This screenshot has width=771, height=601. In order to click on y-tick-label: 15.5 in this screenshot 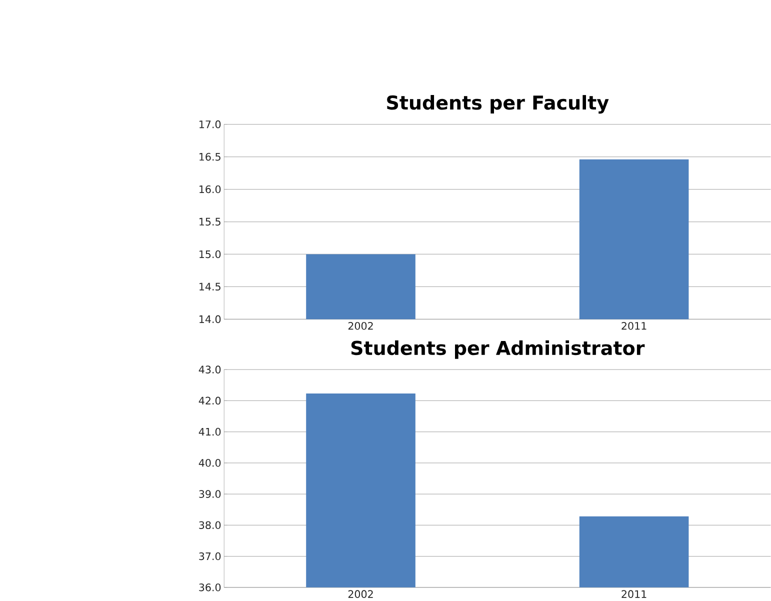, I will do `click(210, 222)`.